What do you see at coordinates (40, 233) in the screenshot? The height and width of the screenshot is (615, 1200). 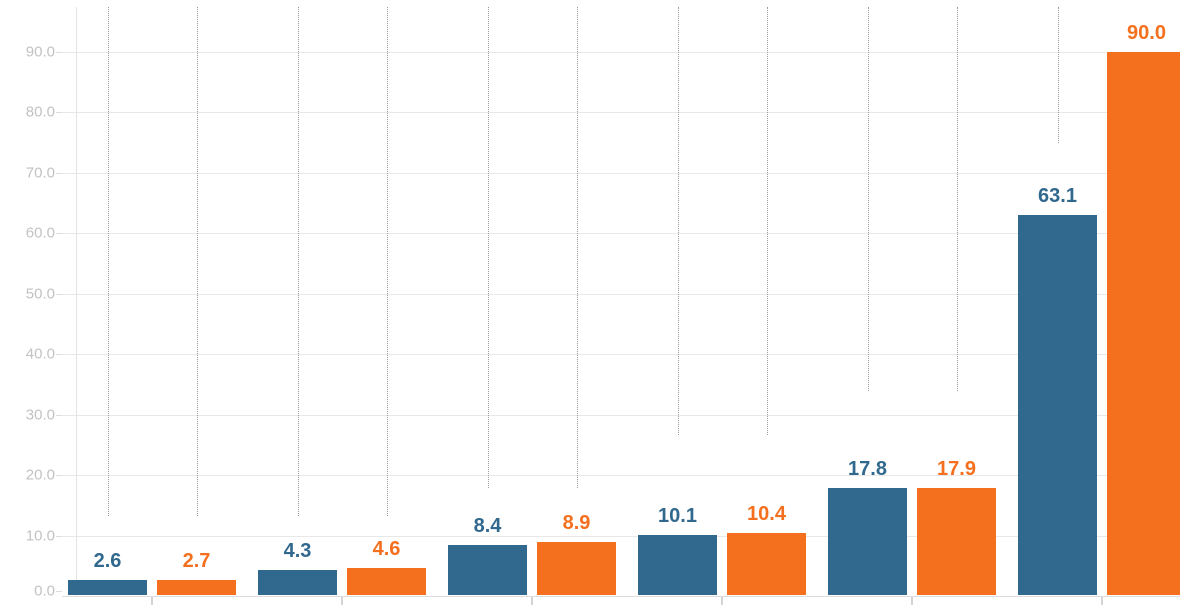 I see `y-axis-tick-label: 60.0` at bounding box center [40, 233].